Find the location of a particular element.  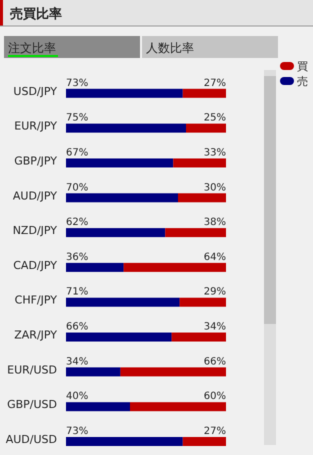

legend-label: 買 is located at coordinates (302, 66).